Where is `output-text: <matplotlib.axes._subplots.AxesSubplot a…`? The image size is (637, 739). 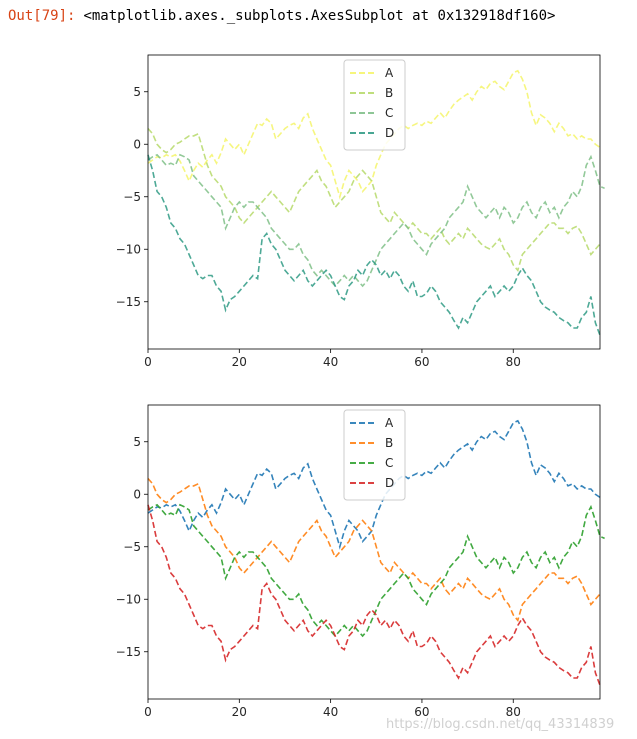 output-text: <matplotlib.axes._subplots.AxesSubplot a… is located at coordinates (319, 16).